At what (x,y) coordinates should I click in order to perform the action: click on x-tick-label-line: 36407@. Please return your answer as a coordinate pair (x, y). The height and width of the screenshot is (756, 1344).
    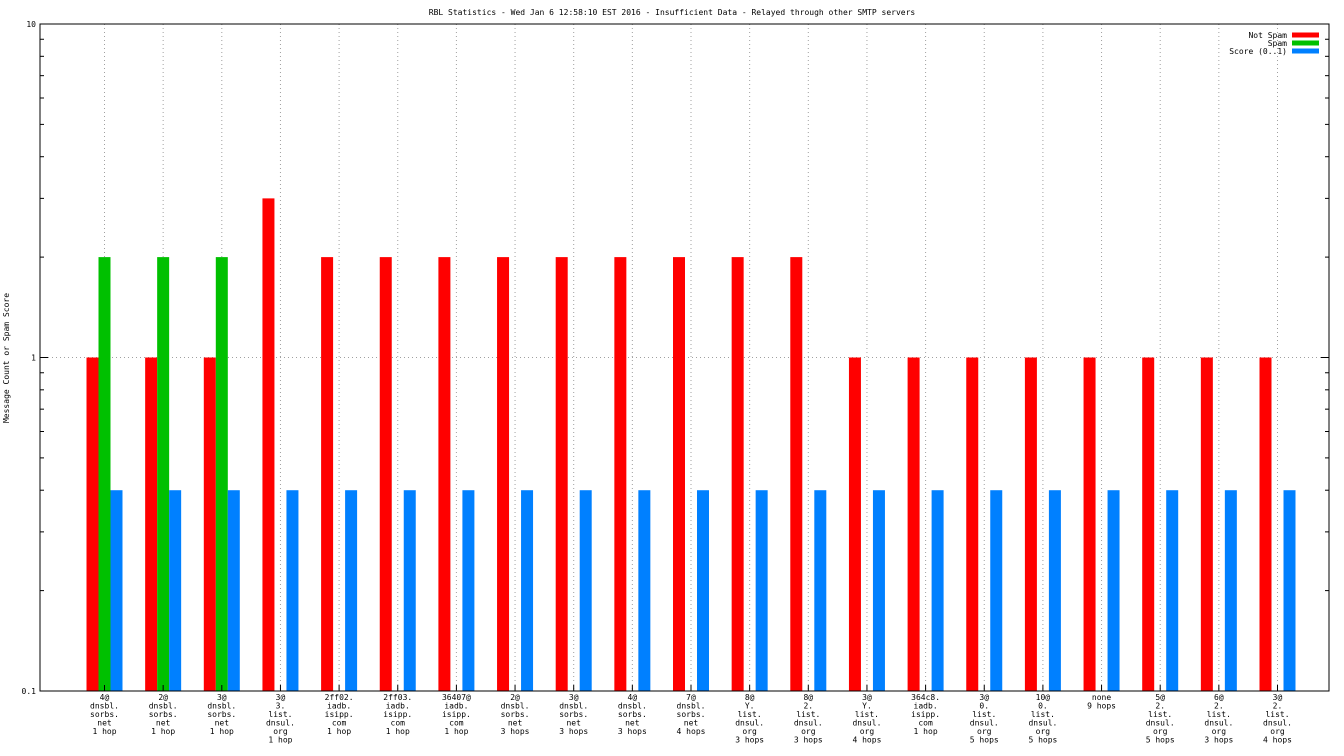
    Looking at the image, I should click on (456, 697).